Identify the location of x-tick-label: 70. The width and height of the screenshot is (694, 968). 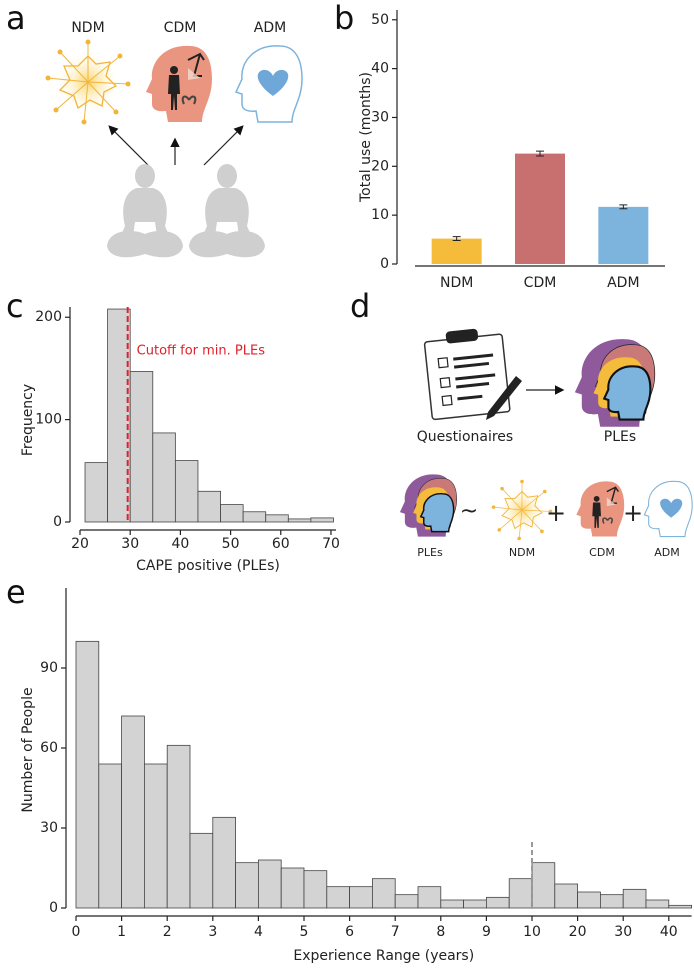
(331, 544).